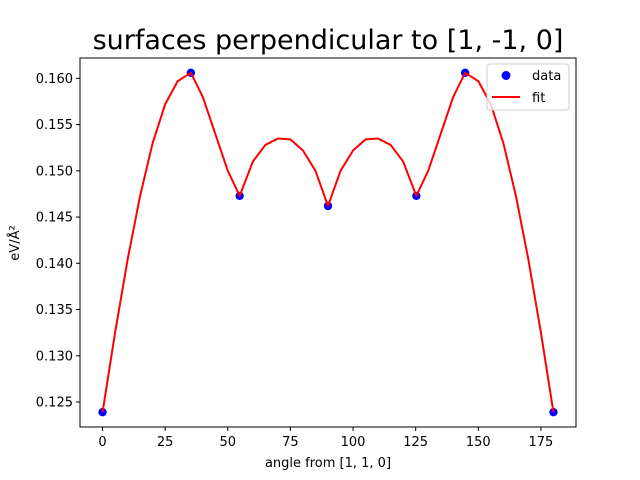 The width and height of the screenshot is (640, 480). What do you see at coordinates (54, 310) in the screenshot?
I see `y-tick-label: 0.135` at bounding box center [54, 310].